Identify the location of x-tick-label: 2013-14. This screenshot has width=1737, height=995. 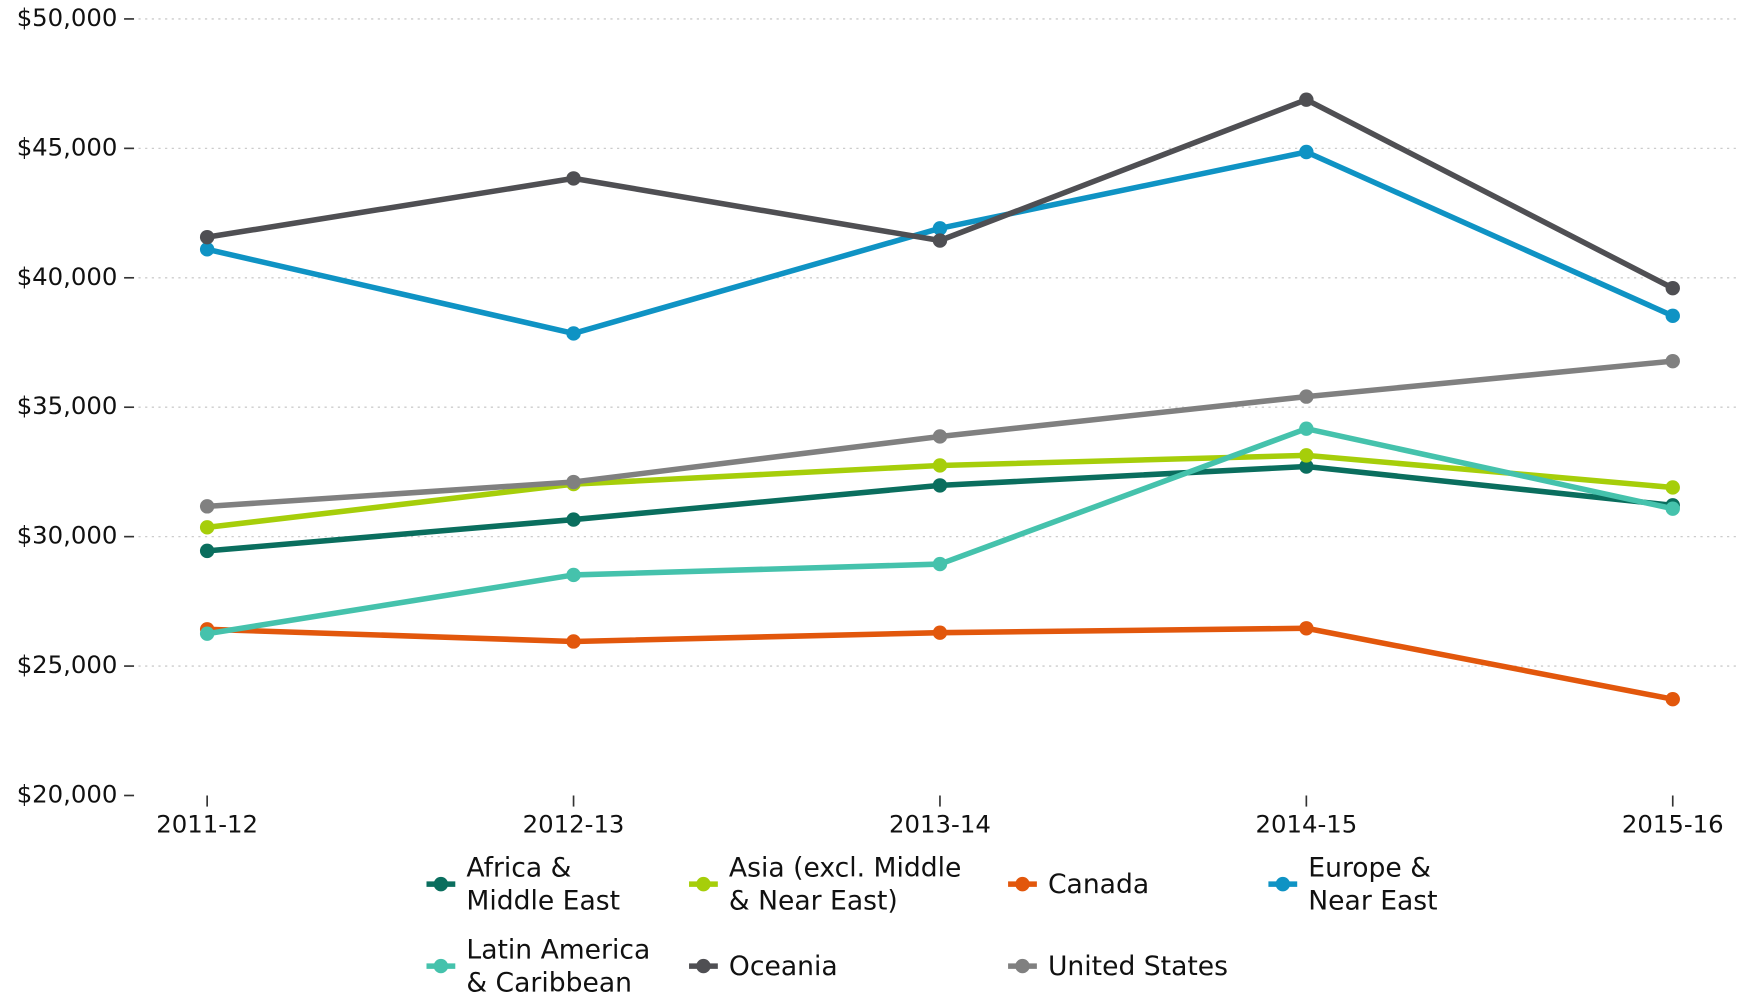
(940, 823).